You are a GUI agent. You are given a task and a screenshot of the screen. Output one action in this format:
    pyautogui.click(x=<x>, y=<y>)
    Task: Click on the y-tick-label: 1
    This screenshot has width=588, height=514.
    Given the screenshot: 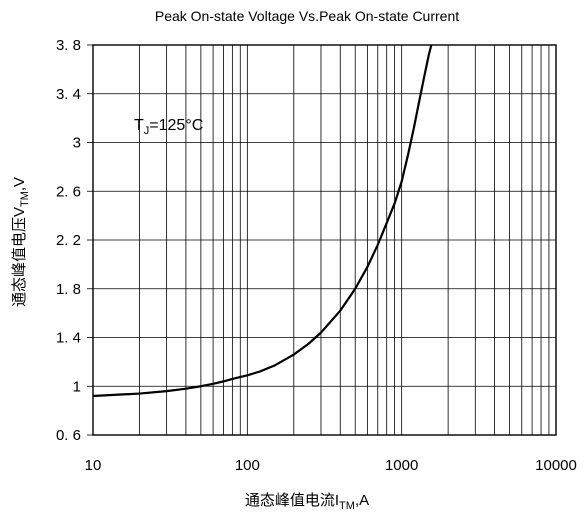 What is the action you would take?
    pyautogui.click(x=77, y=386)
    